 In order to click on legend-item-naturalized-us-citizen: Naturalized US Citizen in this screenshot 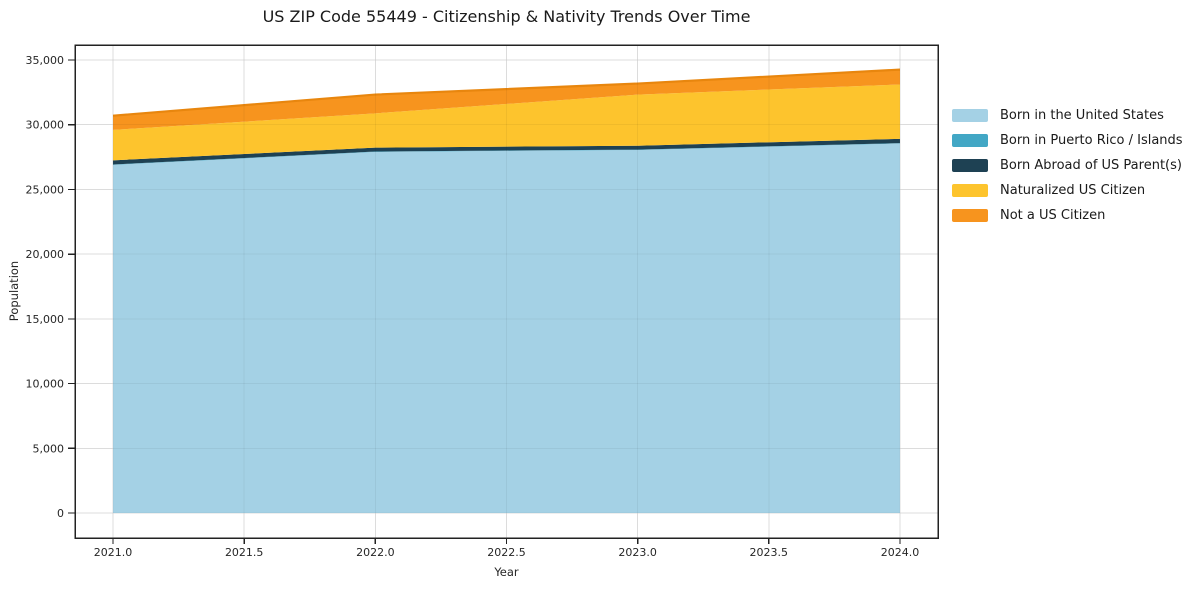, I will do `click(1067, 190)`.